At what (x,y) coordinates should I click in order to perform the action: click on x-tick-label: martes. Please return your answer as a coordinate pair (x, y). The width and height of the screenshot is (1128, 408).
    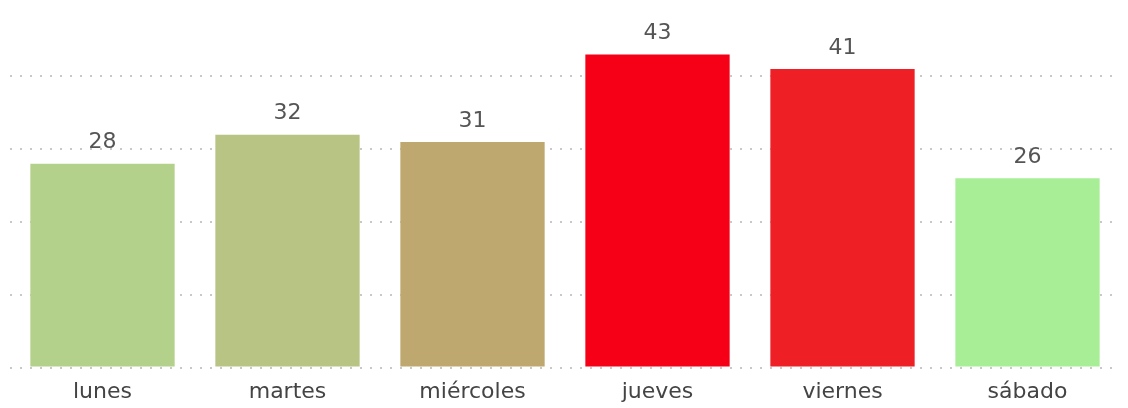
    Looking at the image, I should click on (287, 390).